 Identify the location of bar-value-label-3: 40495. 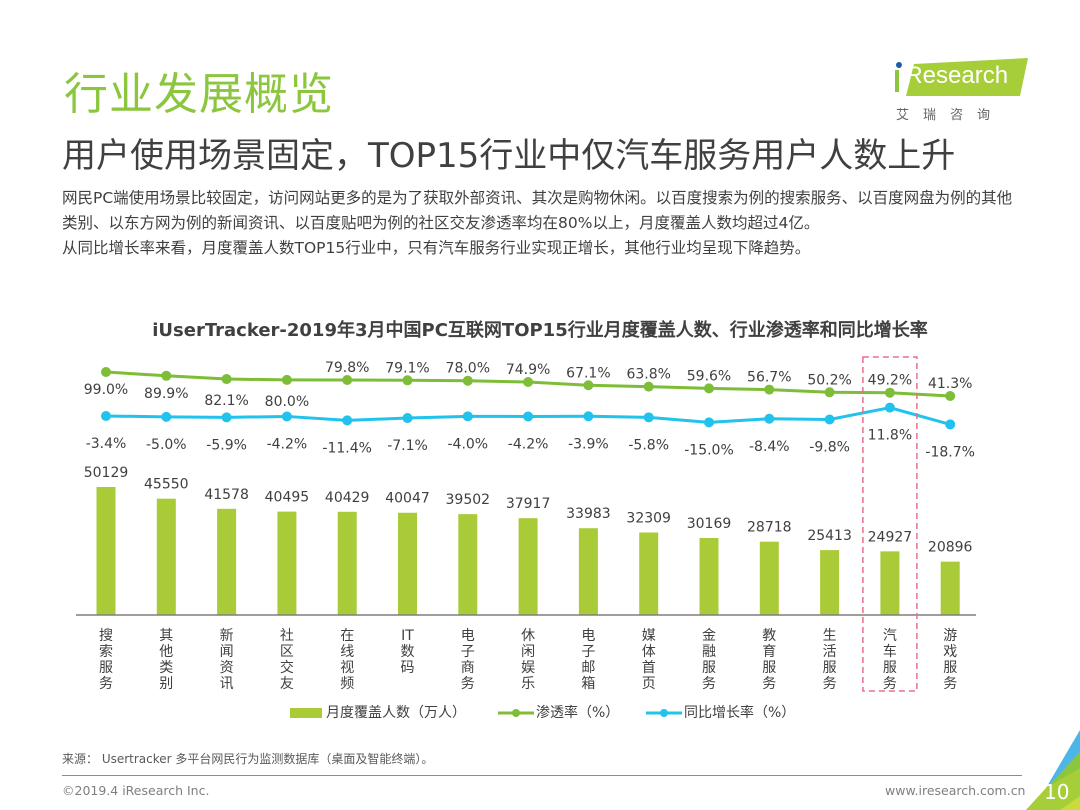
(287, 498).